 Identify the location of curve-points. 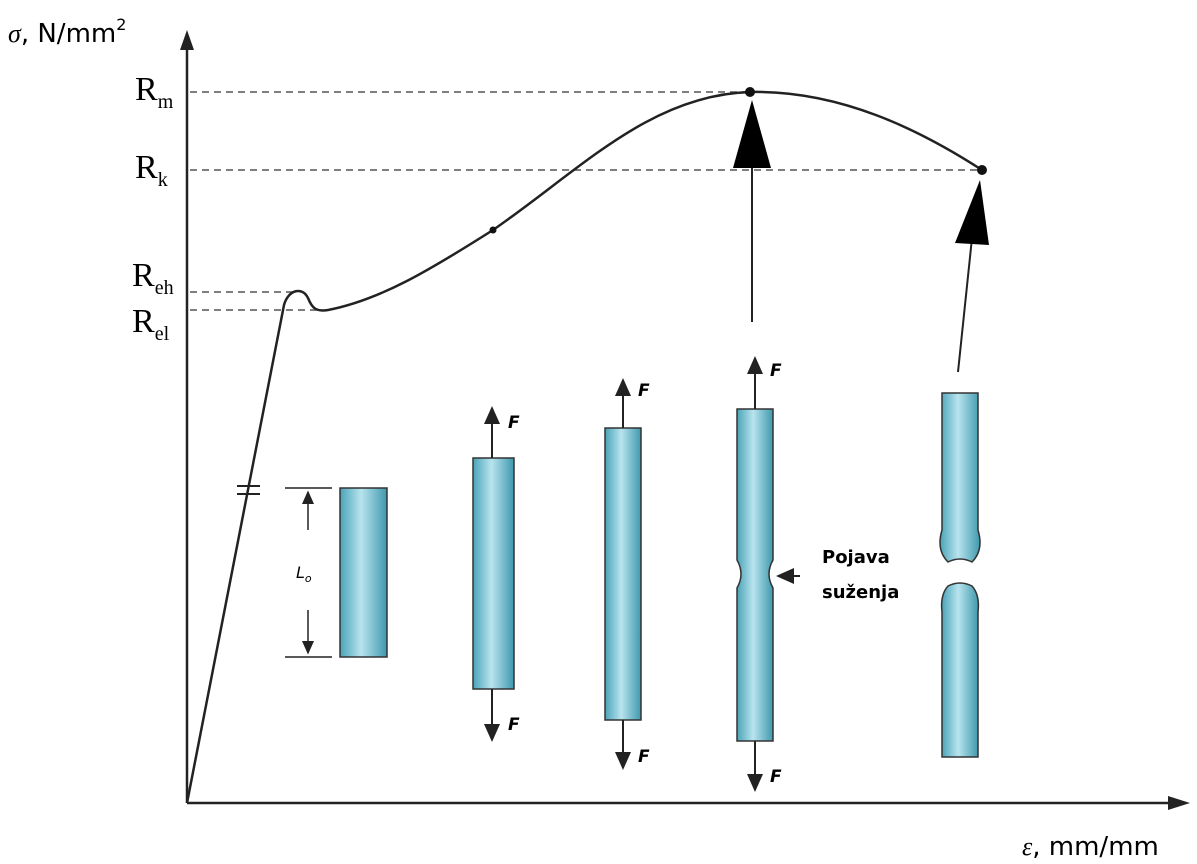
(738, 160).